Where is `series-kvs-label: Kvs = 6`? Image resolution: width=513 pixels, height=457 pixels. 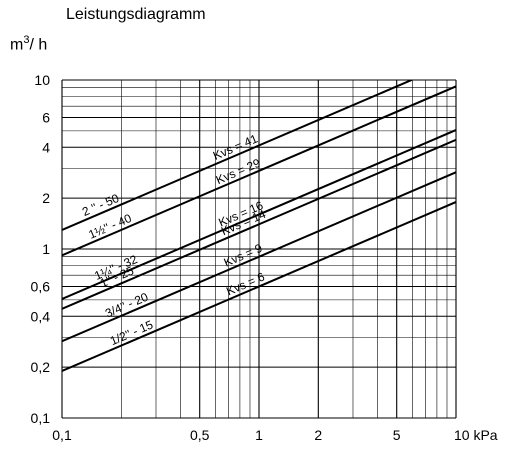
series-kvs-label: Kvs = 6 is located at coordinates (245, 283).